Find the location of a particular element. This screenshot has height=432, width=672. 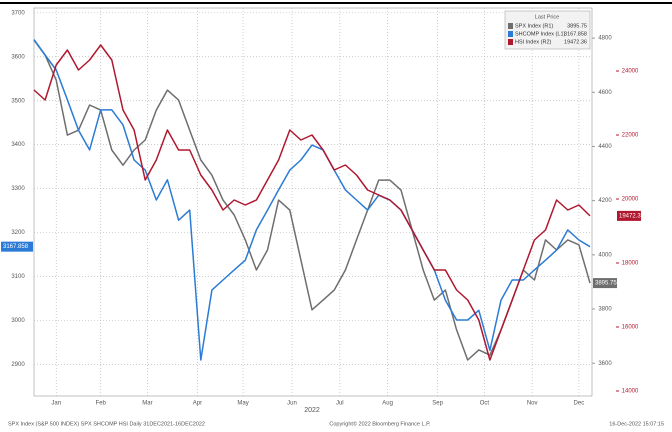

x-tick-label: Dec is located at coordinates (579, 404).